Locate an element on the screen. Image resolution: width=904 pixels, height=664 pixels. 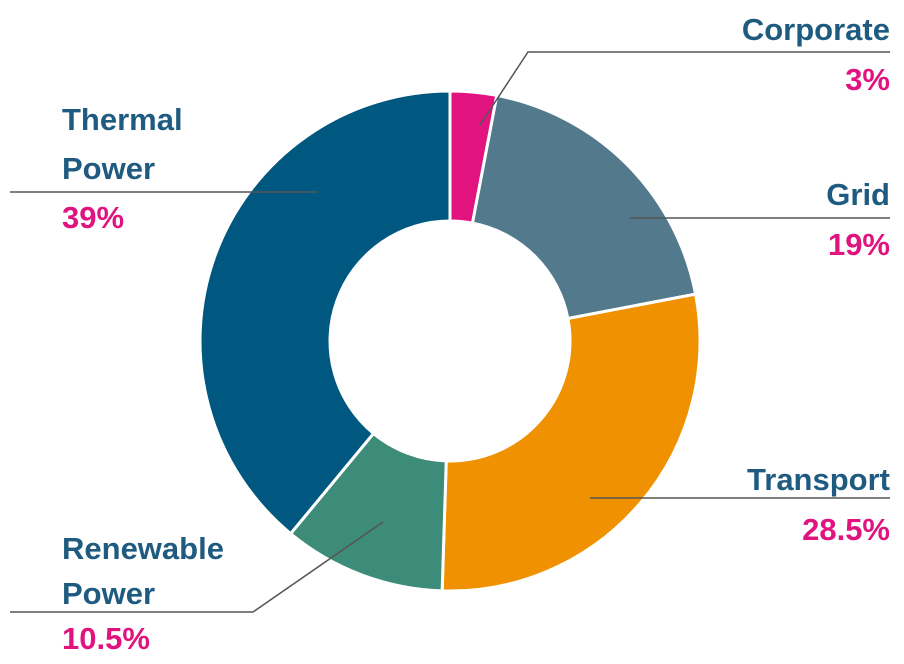
slice-label: Corporate 3% is located at coordinates (690, 55).